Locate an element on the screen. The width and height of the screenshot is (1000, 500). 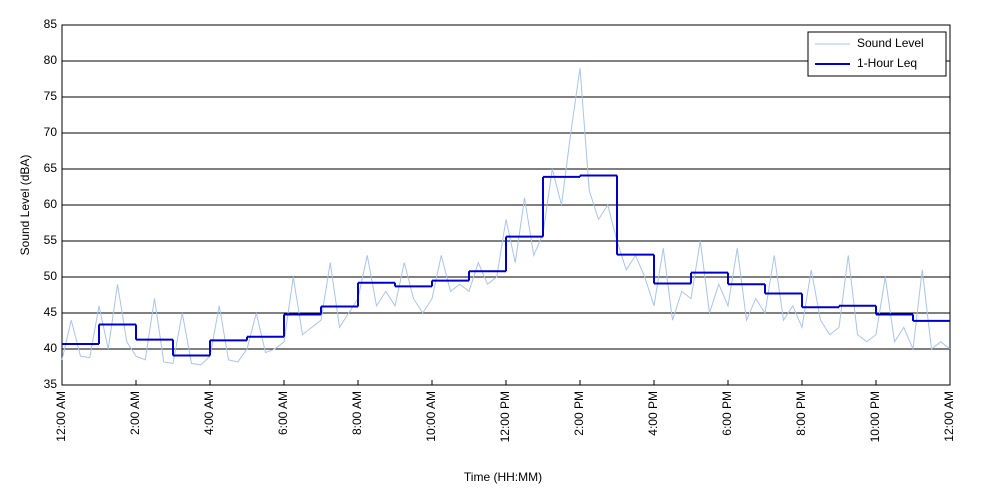
x-tick-label: 6:00 PM is located at coordinates (727, 413).